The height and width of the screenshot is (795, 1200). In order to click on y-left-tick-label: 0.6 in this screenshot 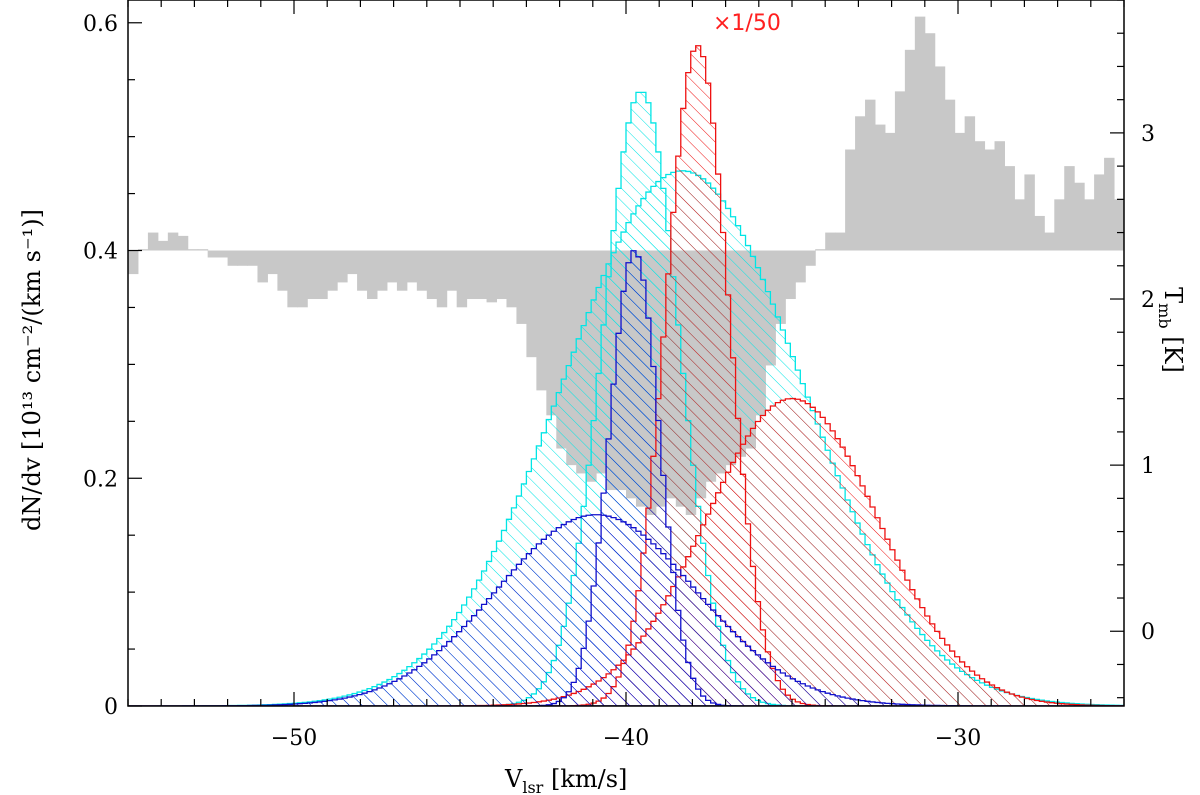, I will do `click(100, 24)`.